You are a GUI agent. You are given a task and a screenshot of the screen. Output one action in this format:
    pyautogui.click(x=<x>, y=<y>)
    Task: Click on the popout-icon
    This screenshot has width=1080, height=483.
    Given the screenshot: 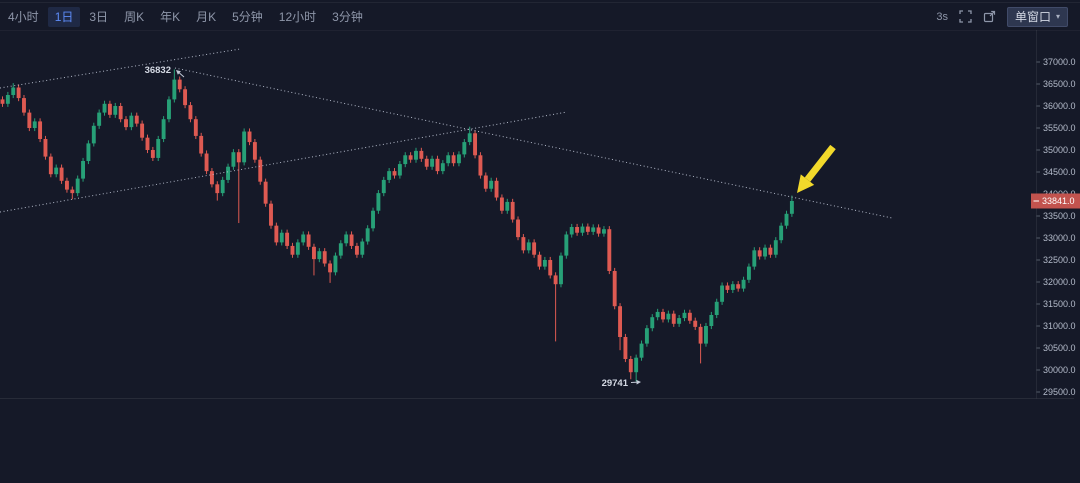 What is the action you would take?
    pyautogui.click(x=989, y=16)
    